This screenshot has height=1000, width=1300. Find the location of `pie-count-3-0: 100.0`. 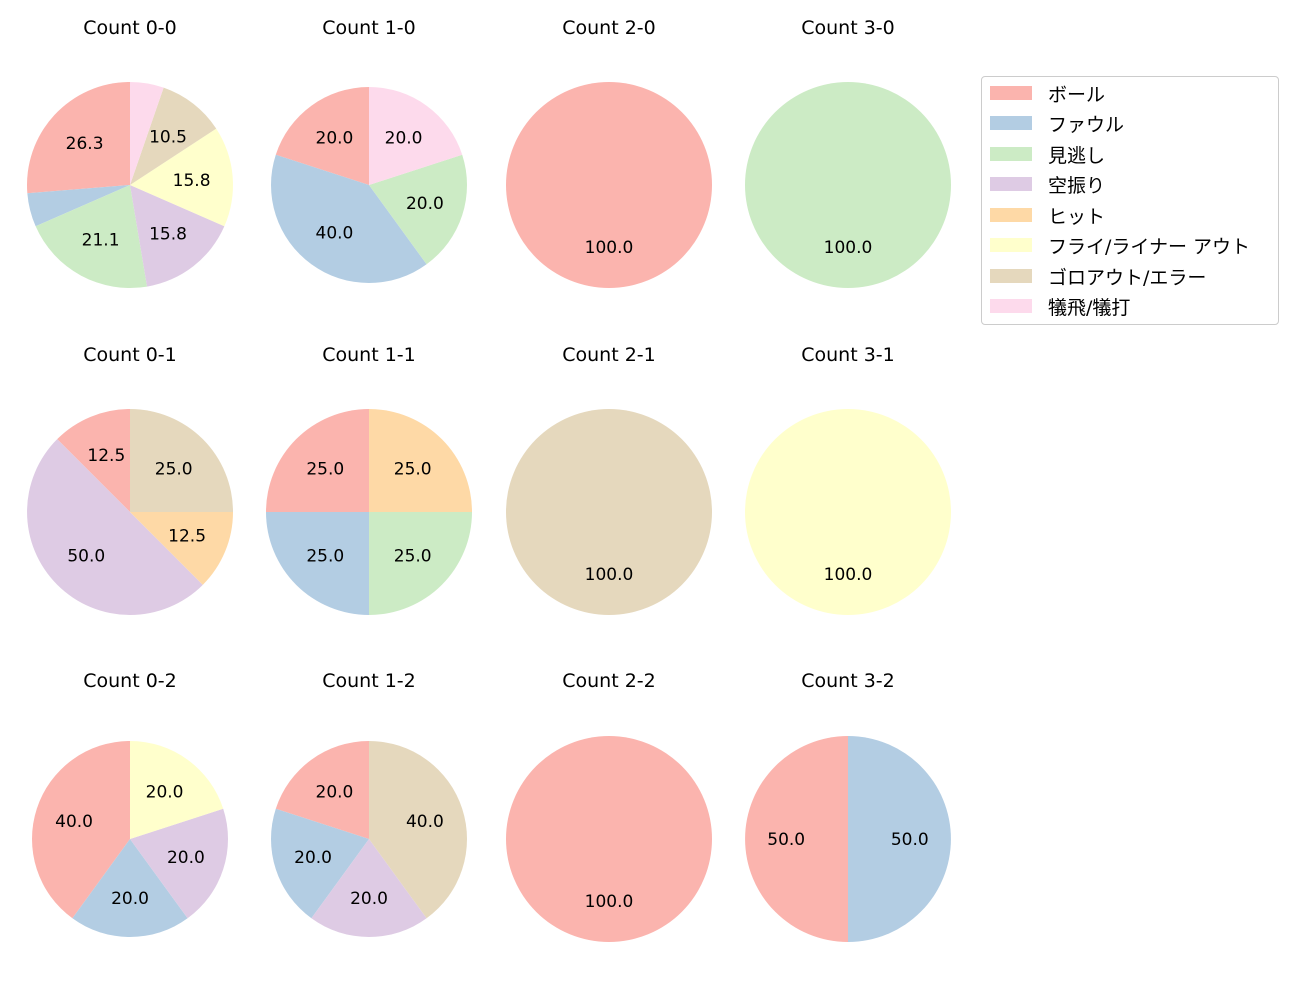

pie-count-3-0: 100.0 is located at coordinates (848, 185).